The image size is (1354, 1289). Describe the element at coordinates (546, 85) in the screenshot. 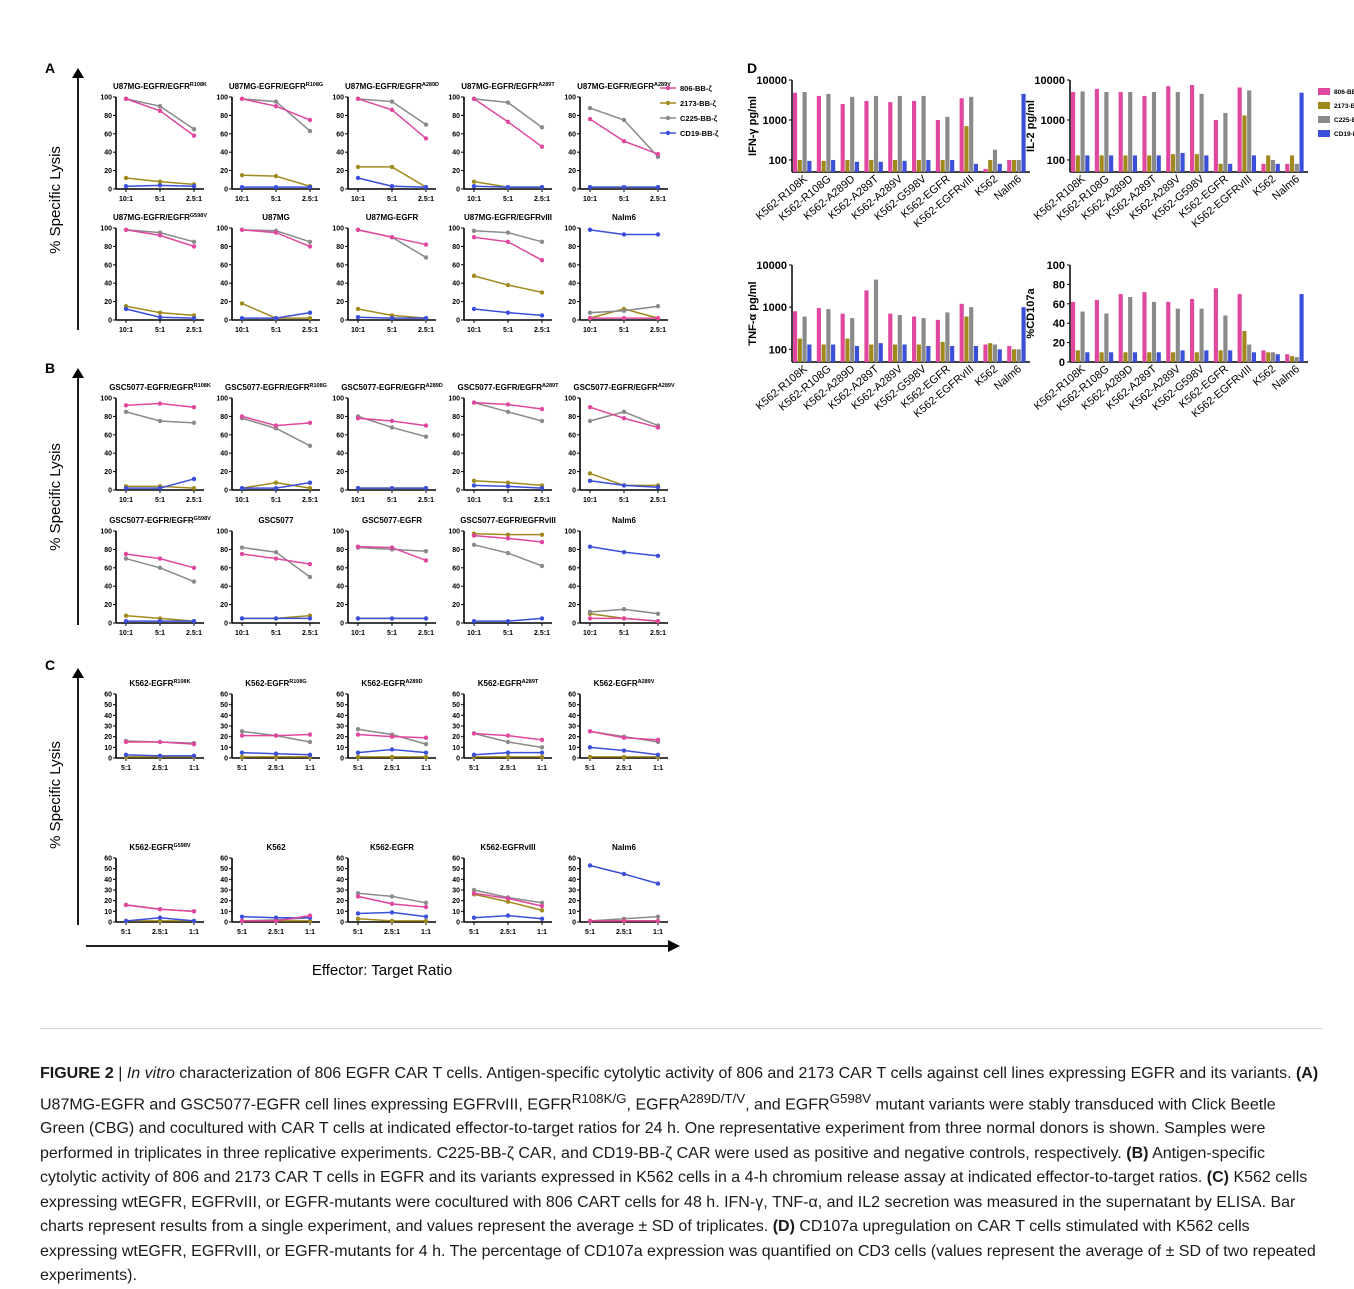

I see `plot-title-sup: A289T` at that location.